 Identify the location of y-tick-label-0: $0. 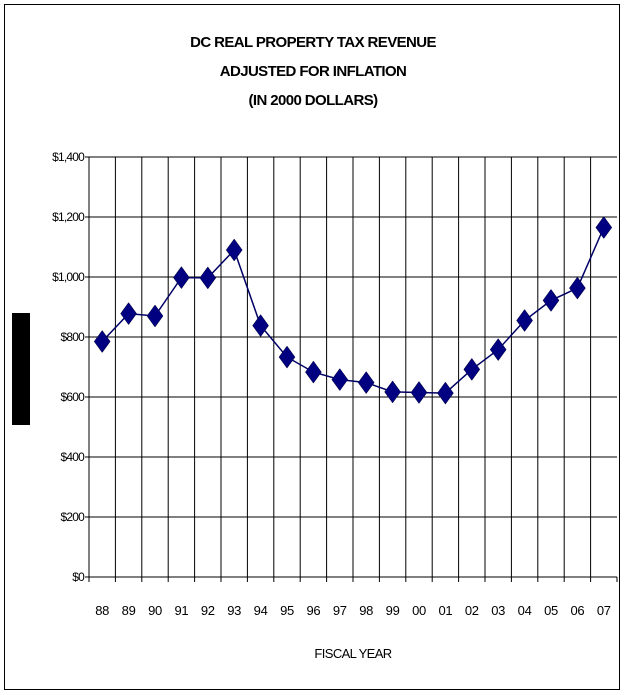
(78, 577).